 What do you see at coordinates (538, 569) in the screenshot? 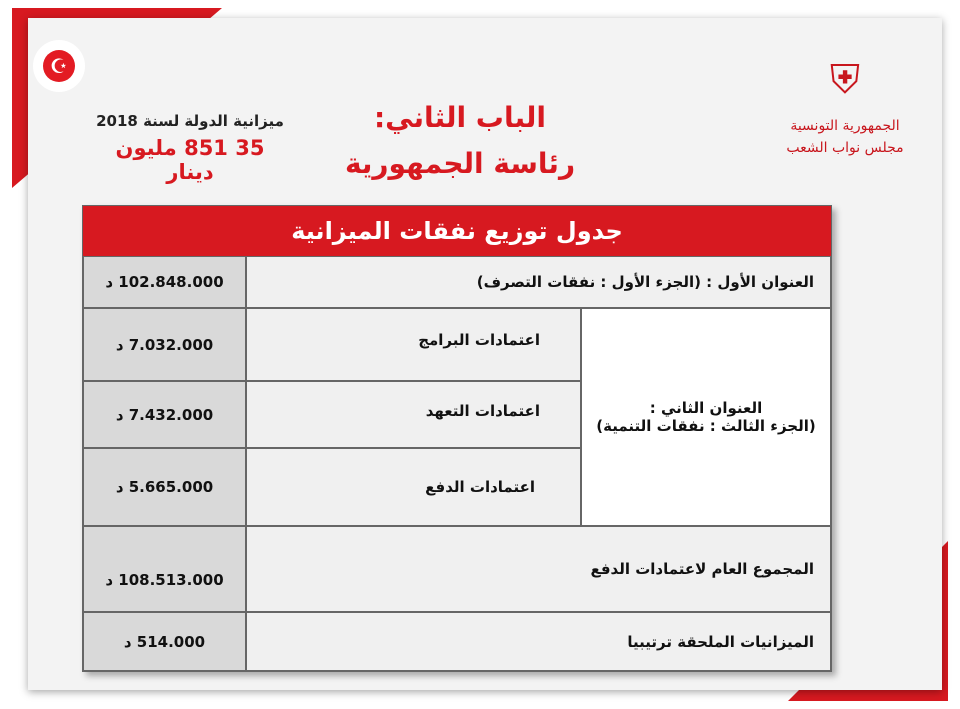
I see `total-label: المجموع العام لاعتمادات الدفع` at bounding box center [538, 569].